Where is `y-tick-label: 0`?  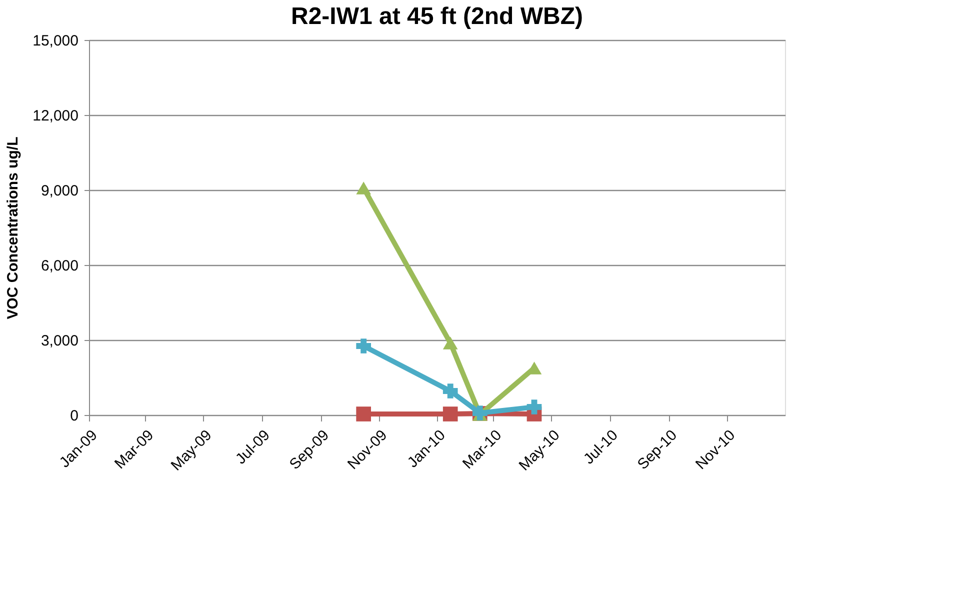
y-tick-label: 0 is located at coordinates (74, 416).